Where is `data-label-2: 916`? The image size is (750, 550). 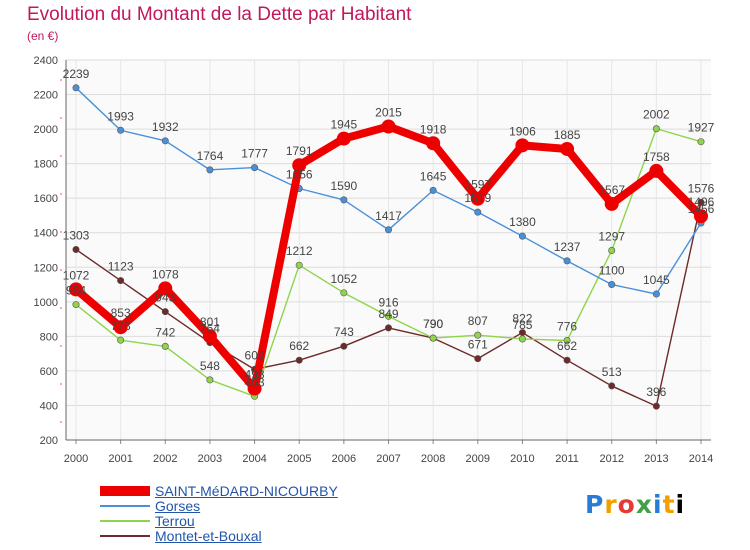 data-label-2: 916 is located at coordinates (388, 302).